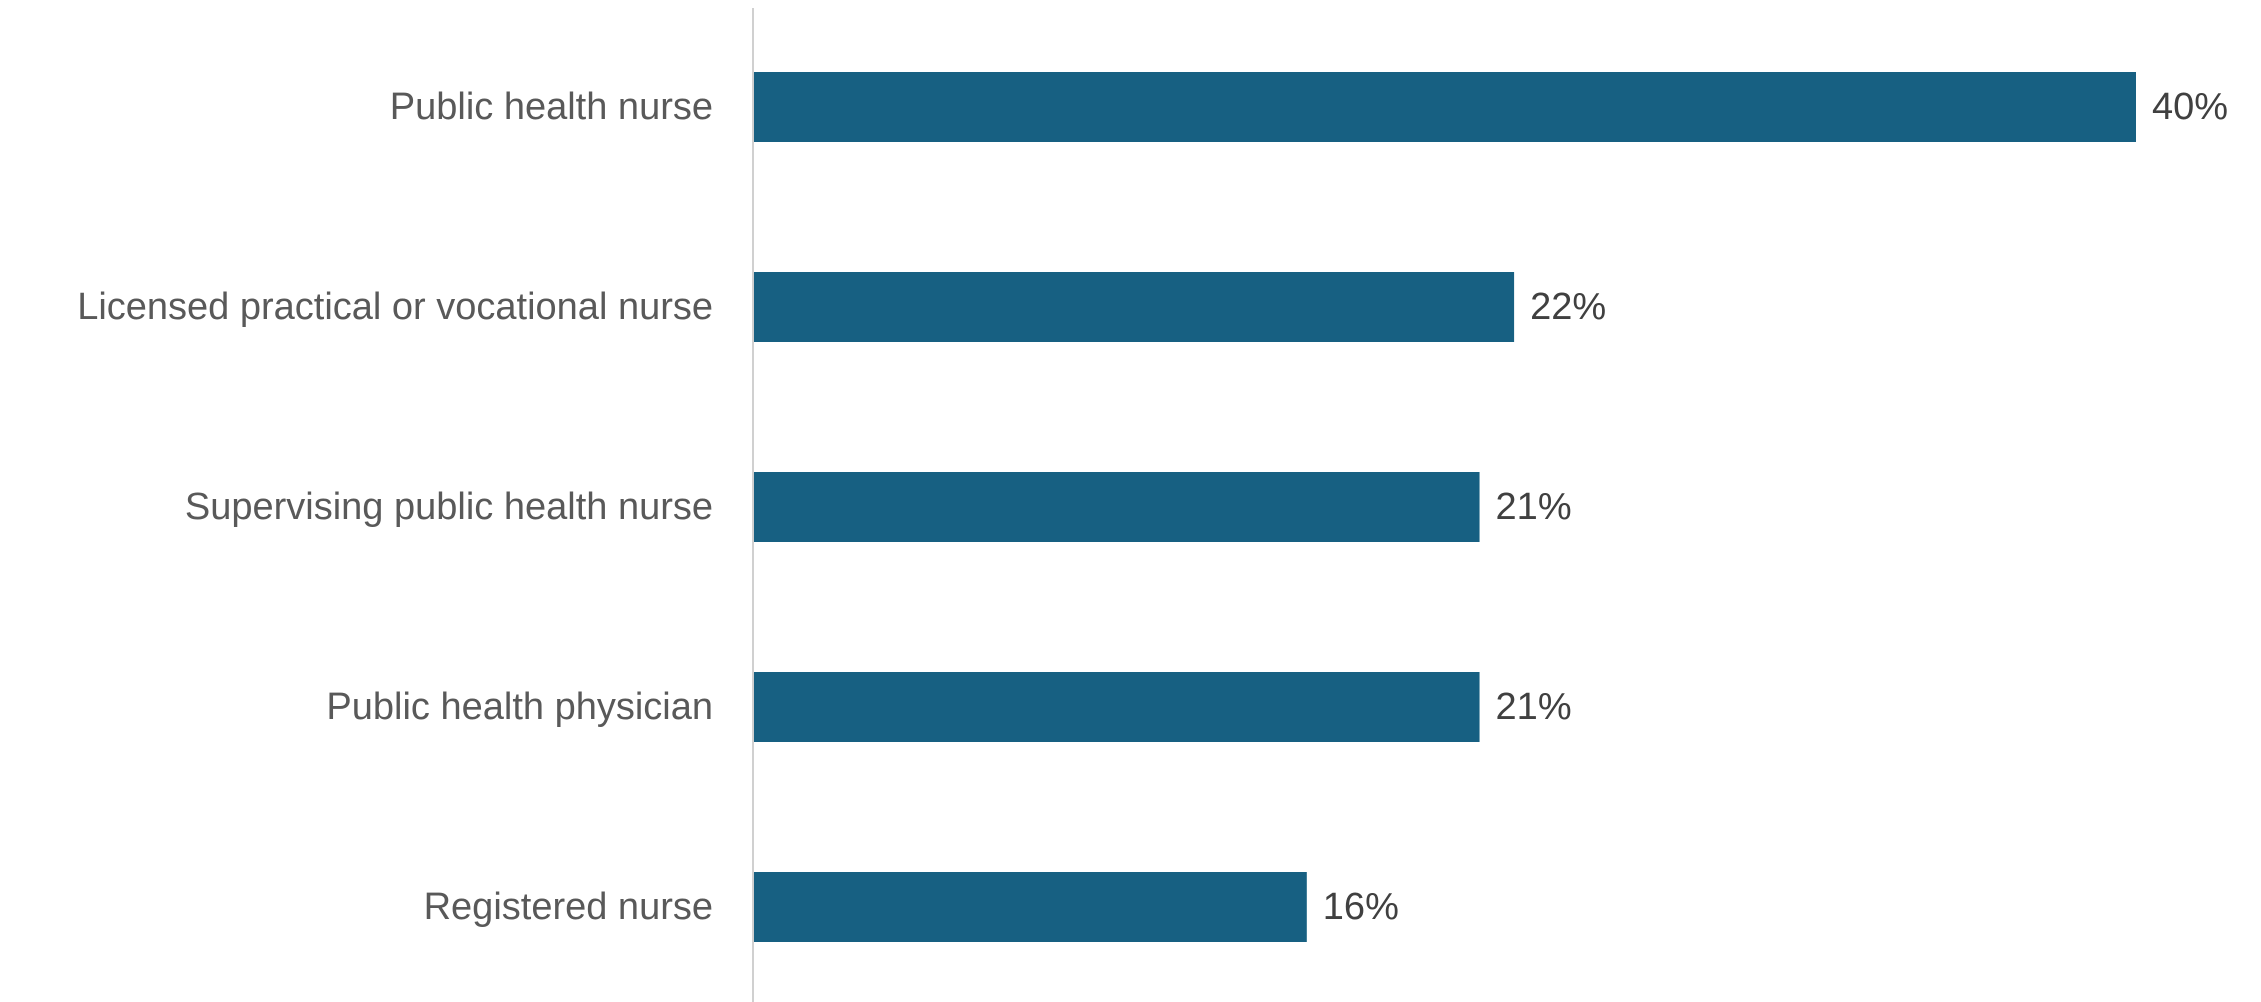 The height and width of the screenshot is (1002, 2261). Describe the element at coordinates (568, 907) in the screenshot. I see `category-label-4: Registered nurse` at that location.